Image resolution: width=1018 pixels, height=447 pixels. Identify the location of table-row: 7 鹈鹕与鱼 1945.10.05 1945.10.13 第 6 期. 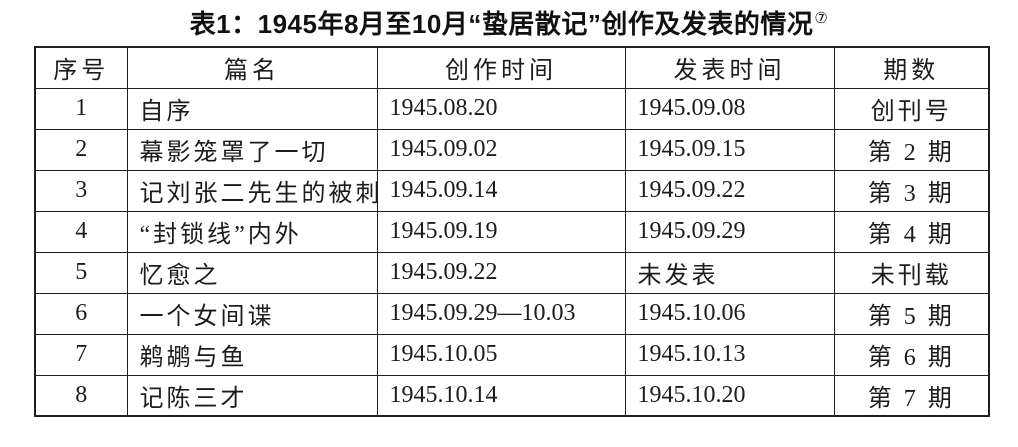
(512, 354).